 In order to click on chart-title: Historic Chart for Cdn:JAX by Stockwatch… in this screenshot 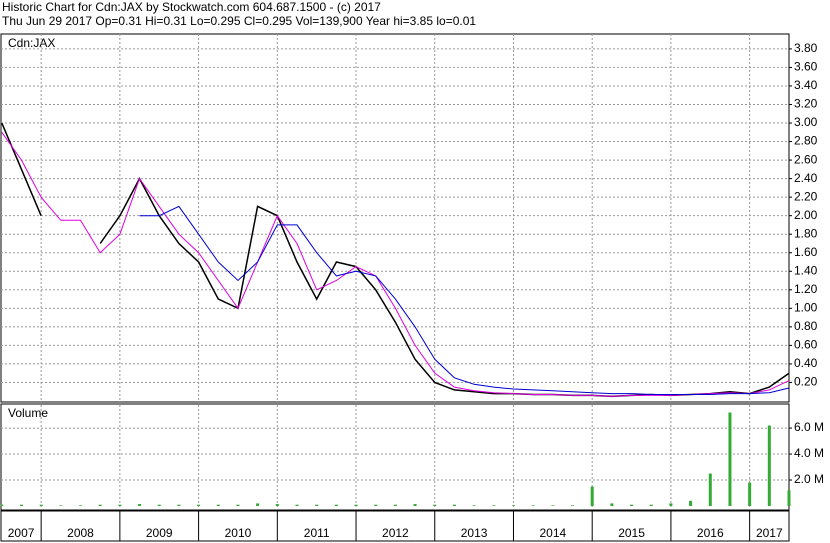, I will do `click(191, 7)`.